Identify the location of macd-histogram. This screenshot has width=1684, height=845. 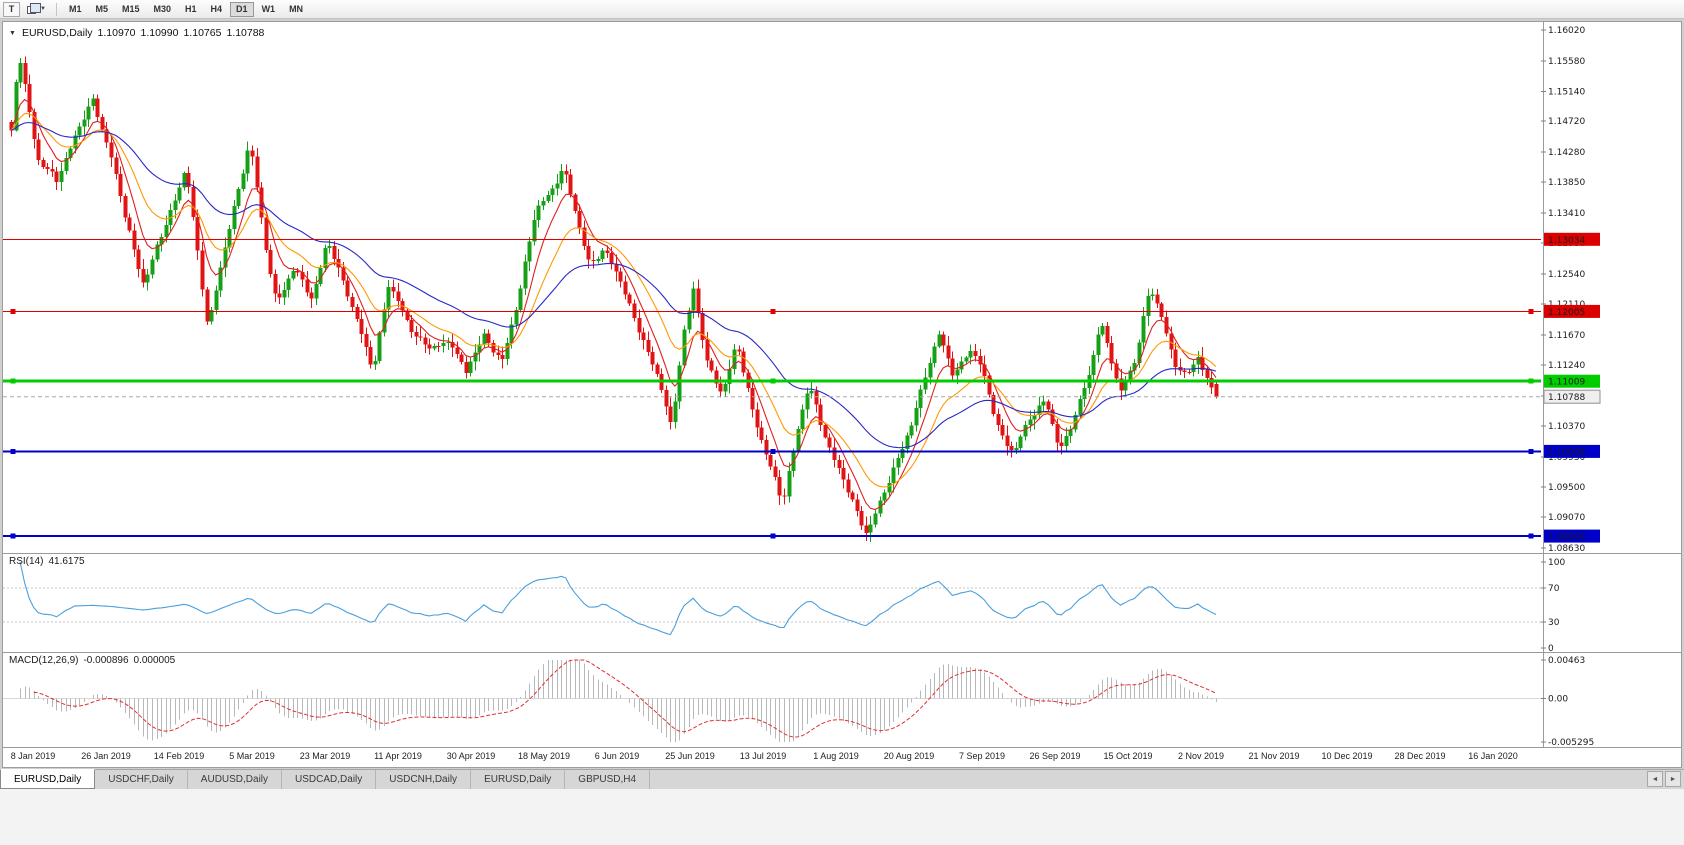
(618, 701).